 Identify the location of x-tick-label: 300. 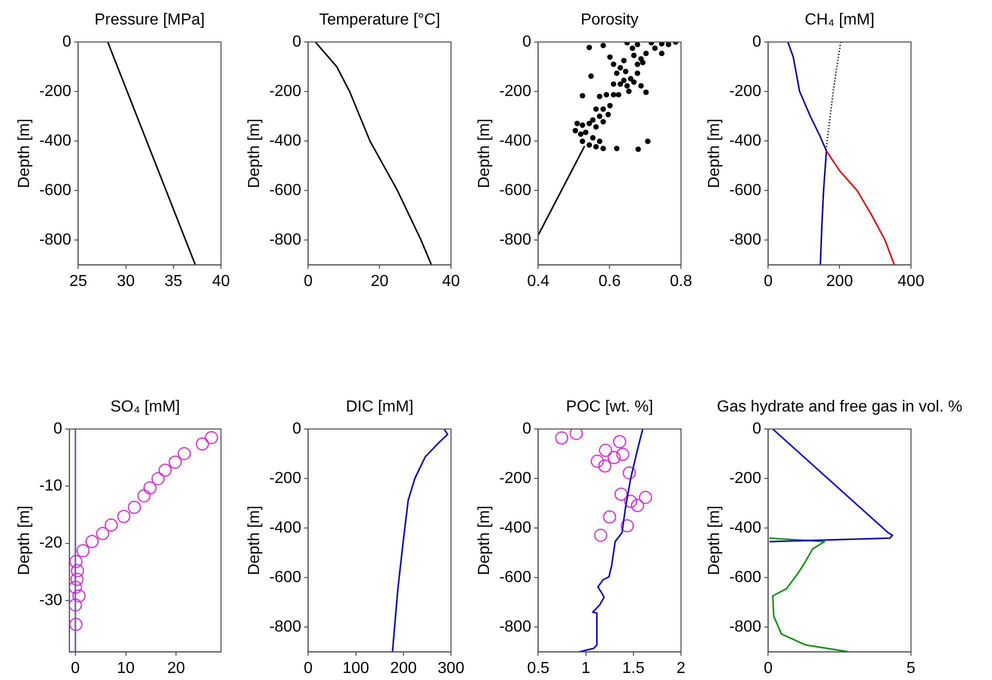
(451, 668).